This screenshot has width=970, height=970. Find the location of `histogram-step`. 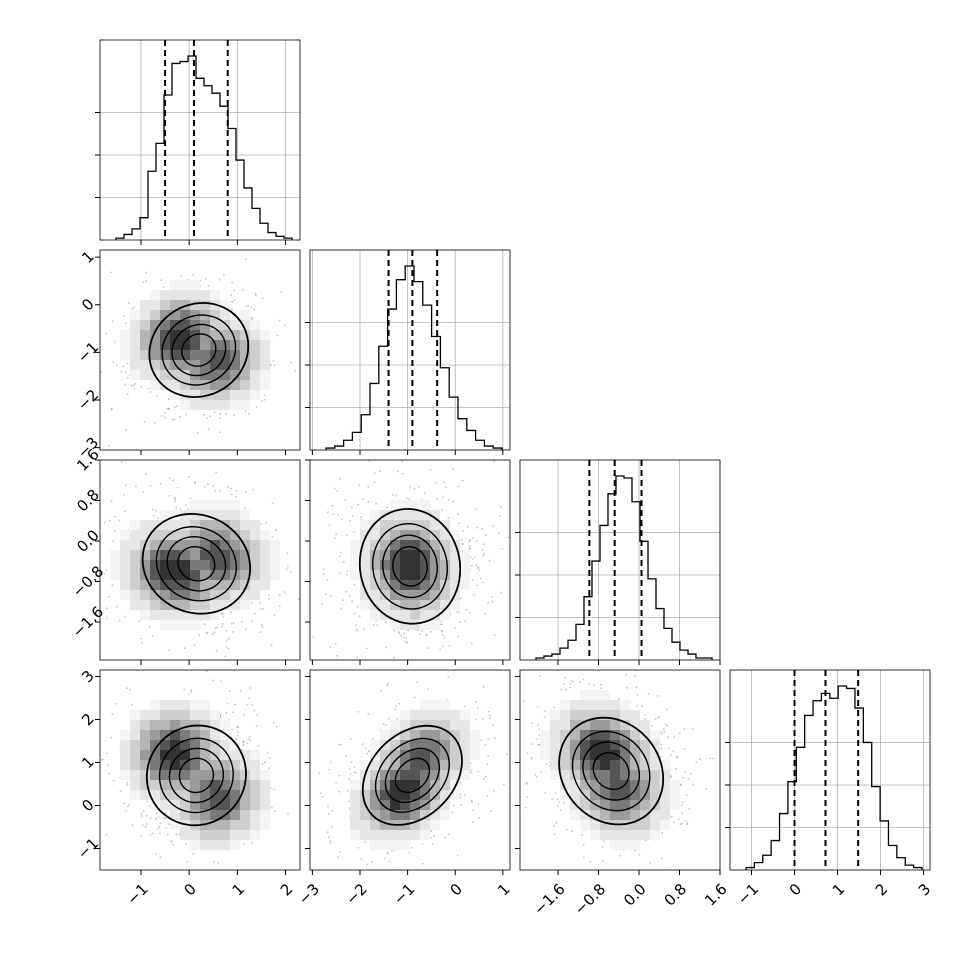

histogram-step is located at coordinates (414, 357).